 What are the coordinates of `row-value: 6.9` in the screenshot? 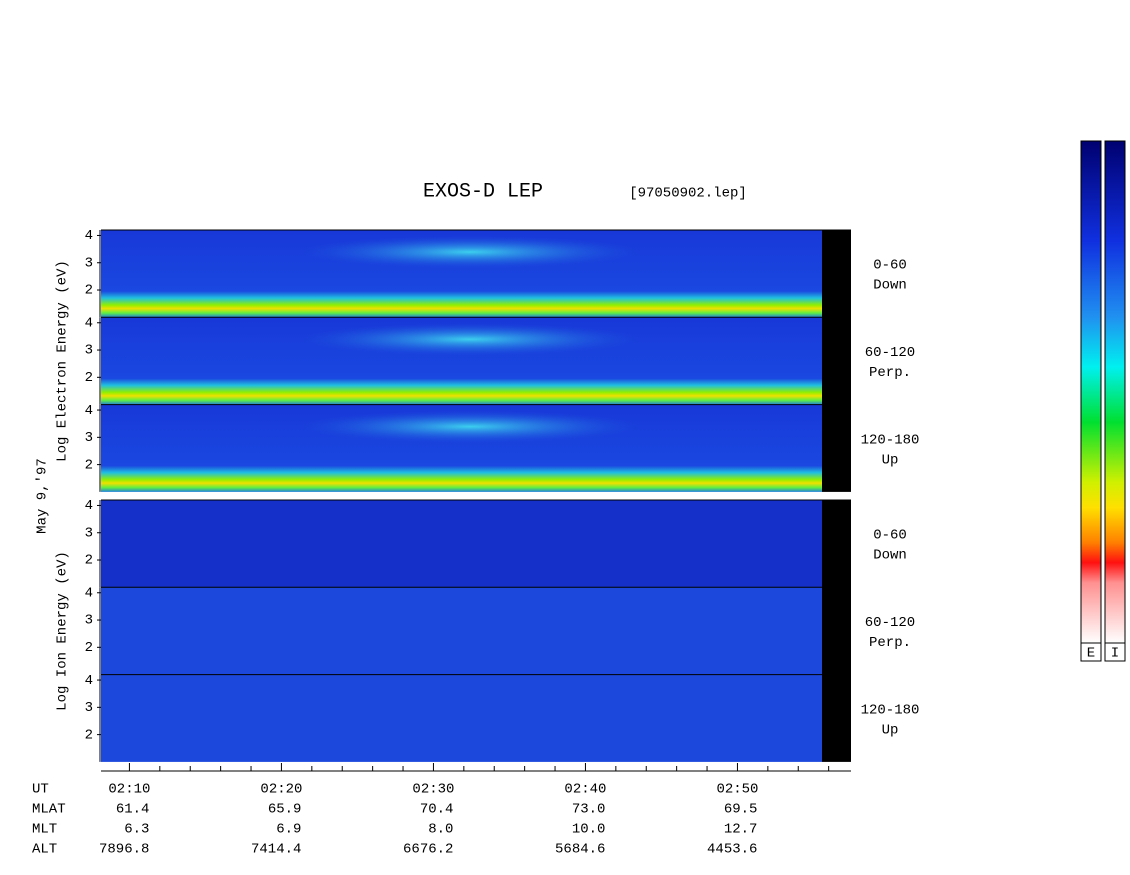 It's located at (288, 830).